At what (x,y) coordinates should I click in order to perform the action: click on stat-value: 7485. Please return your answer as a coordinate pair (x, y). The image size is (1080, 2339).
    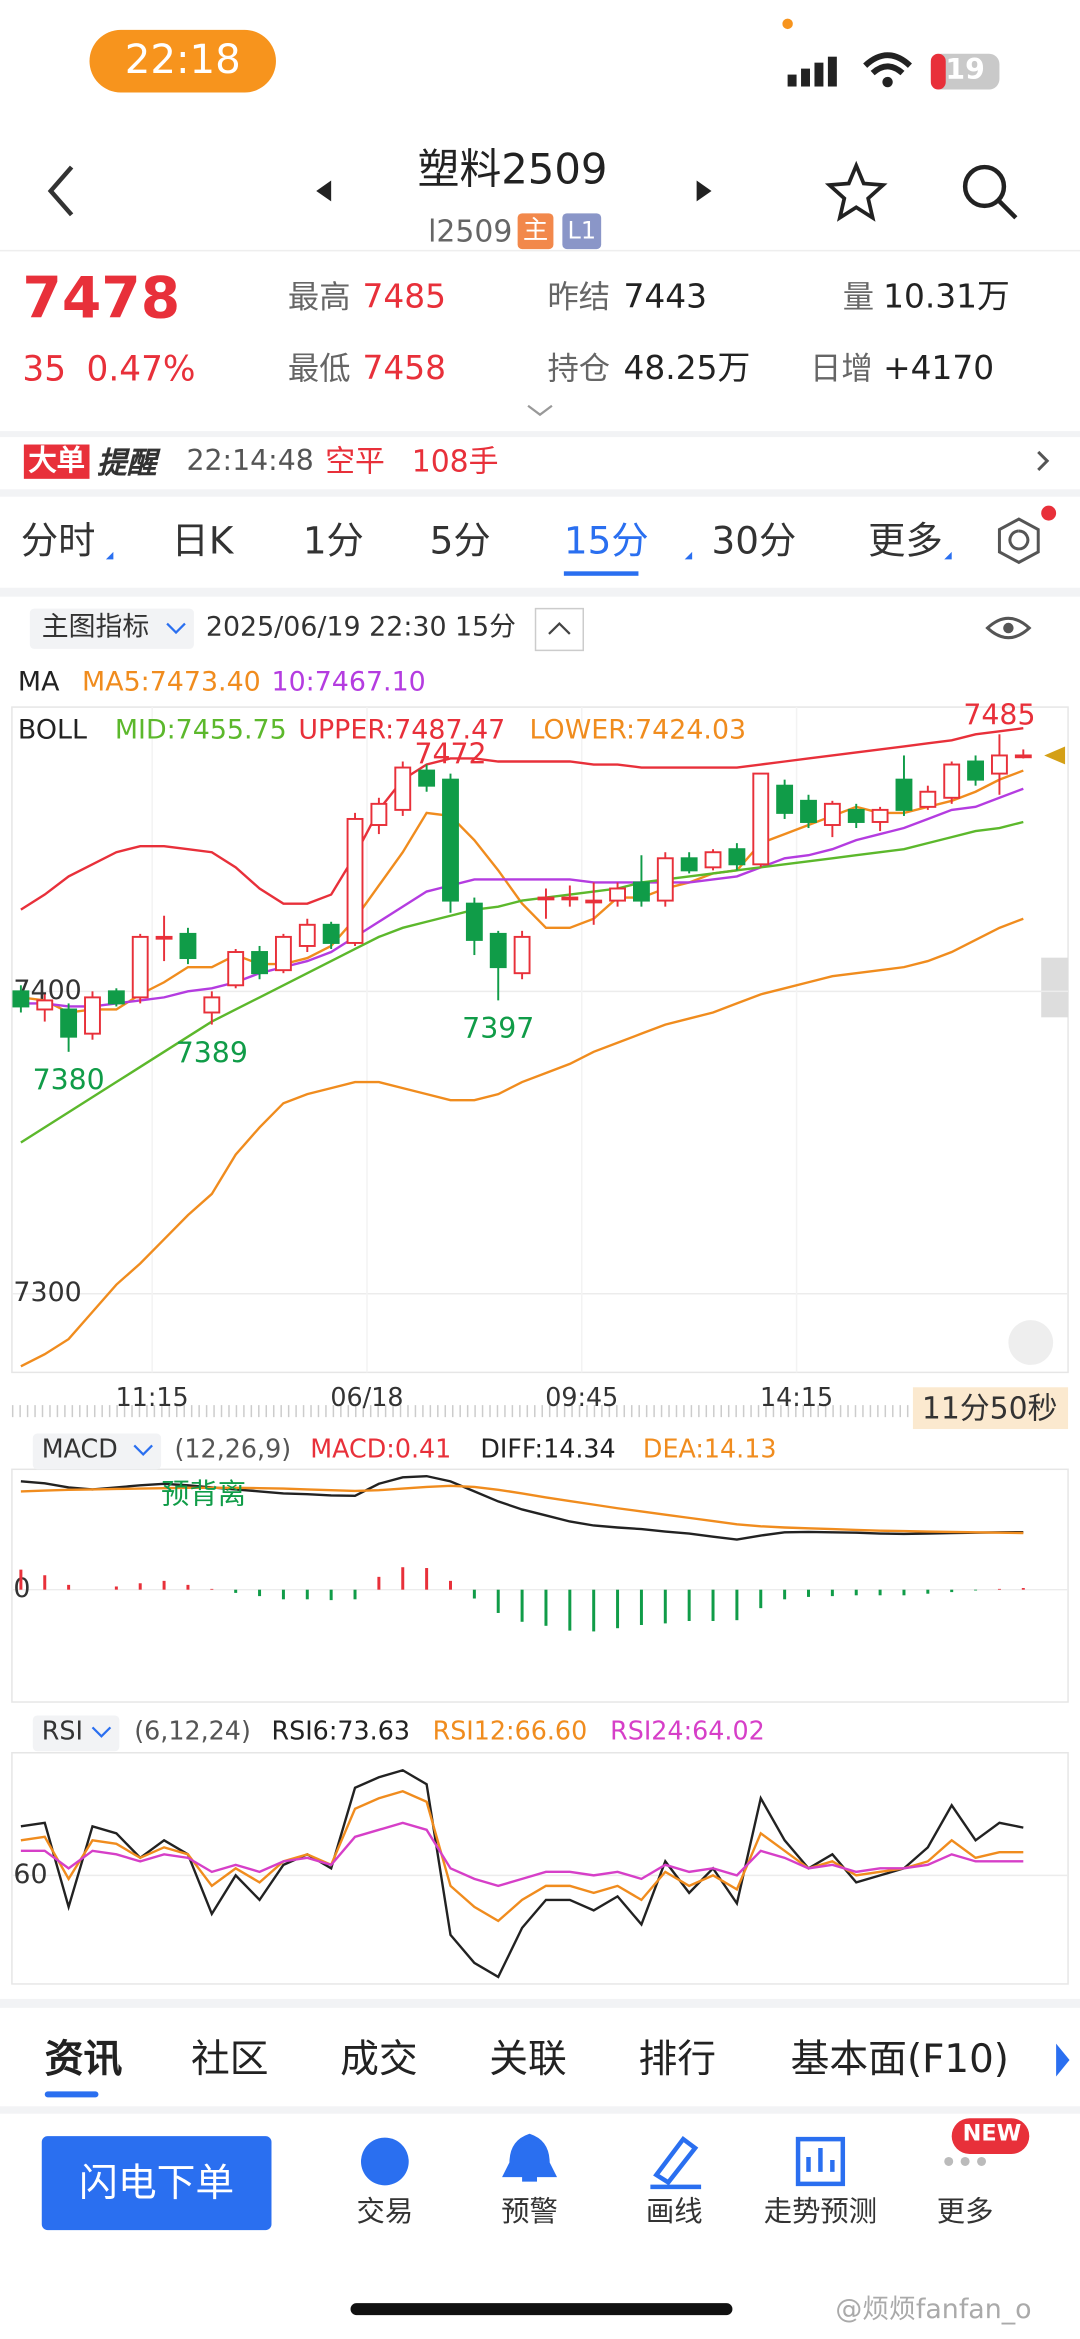
    Looking at the image, I should click on (404, 297).